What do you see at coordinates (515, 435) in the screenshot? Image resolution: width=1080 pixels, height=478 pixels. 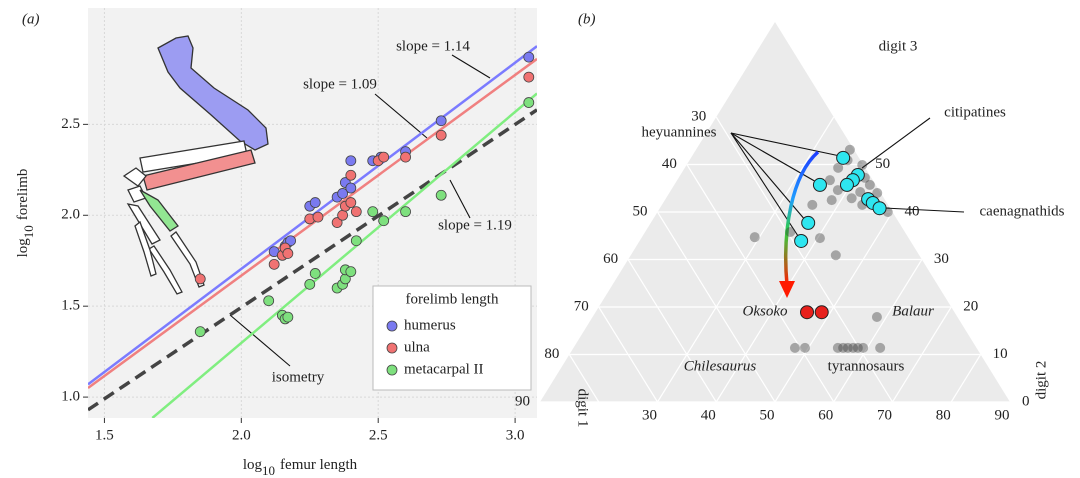 I see `x-tick-label: 3.0` at bounding box center [515, 435].